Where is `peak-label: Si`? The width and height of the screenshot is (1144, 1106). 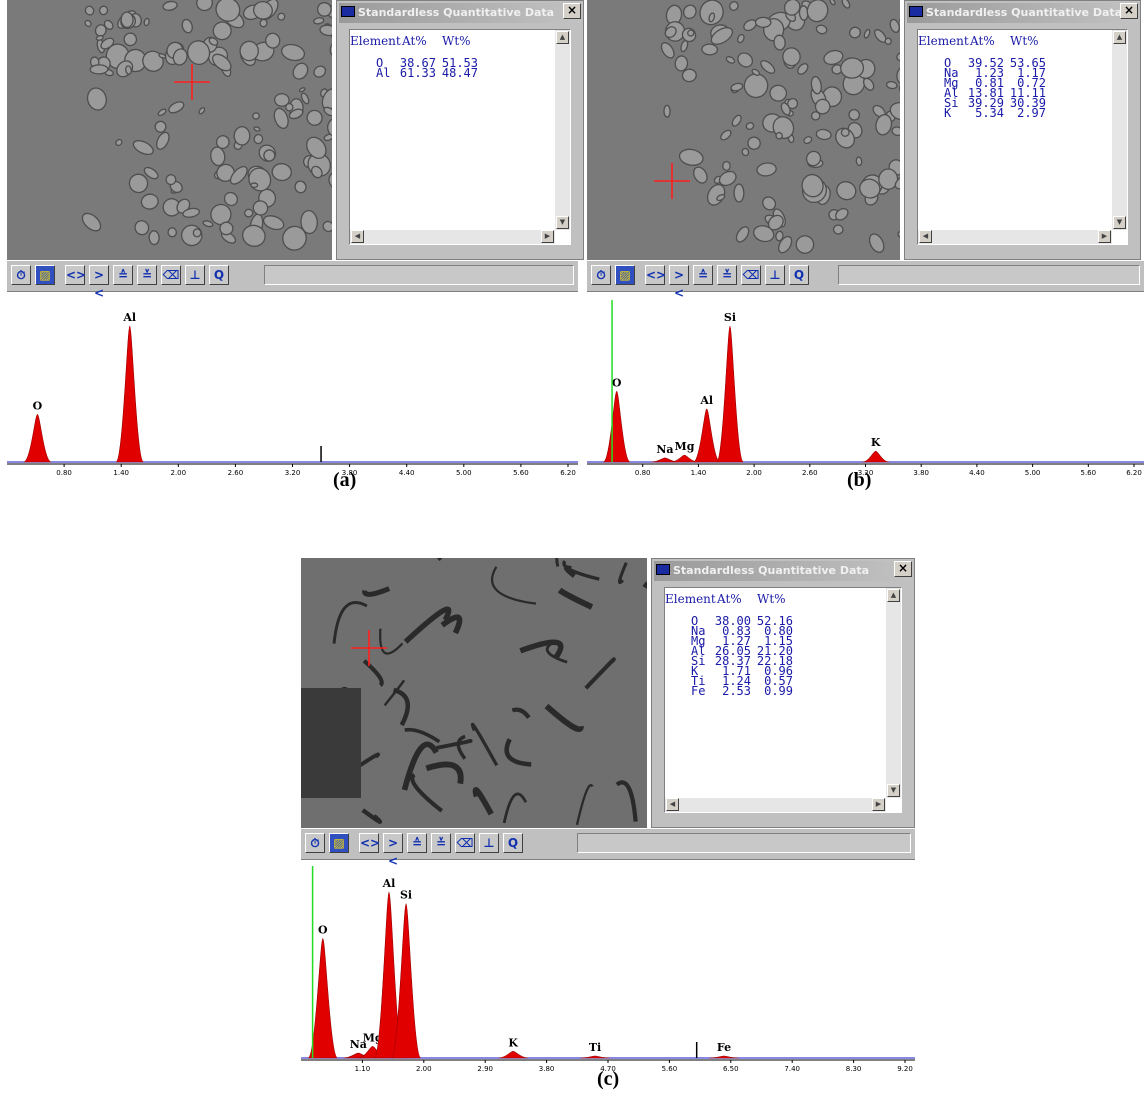 peak-label: Si is located at coordinates (406, 895).